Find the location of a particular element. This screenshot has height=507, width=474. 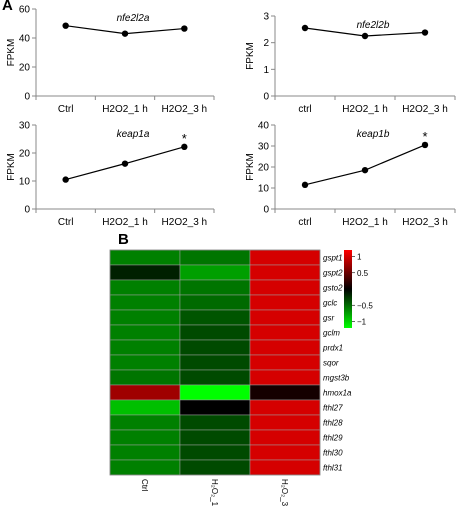

colorbar-tick-label: 1 is located at coordinates (359, 257).